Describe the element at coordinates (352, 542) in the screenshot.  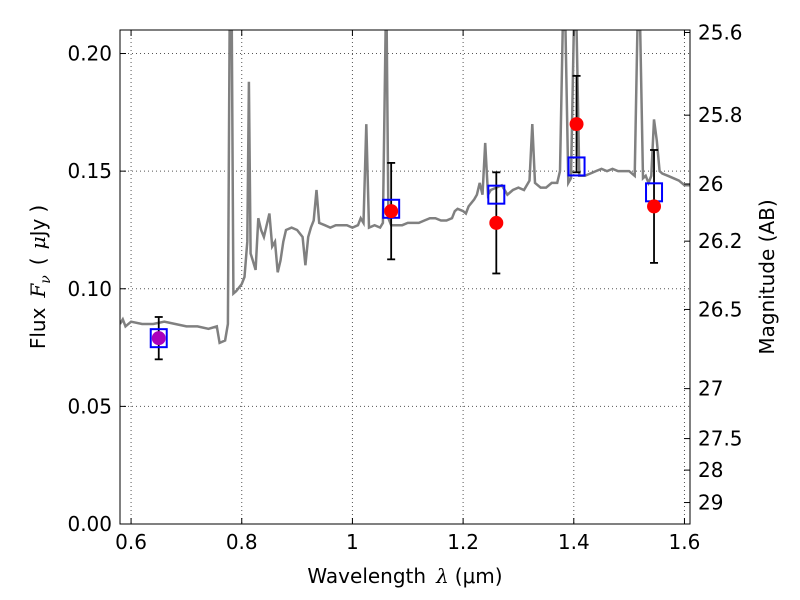
I see `x-tick-label: 1` at that location.